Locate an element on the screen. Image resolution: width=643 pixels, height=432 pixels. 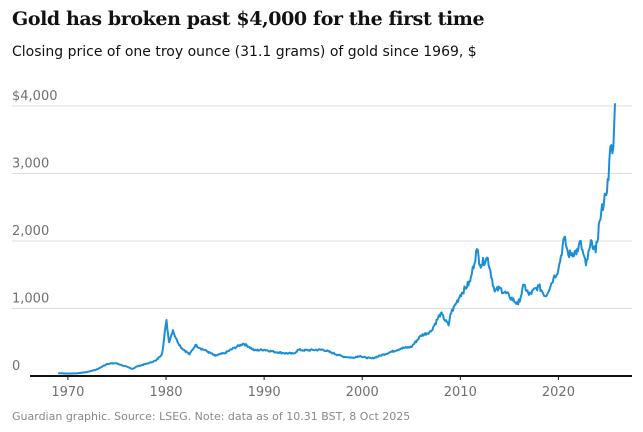
x-tick-label: 2020 is located at coordinates (558, 392).